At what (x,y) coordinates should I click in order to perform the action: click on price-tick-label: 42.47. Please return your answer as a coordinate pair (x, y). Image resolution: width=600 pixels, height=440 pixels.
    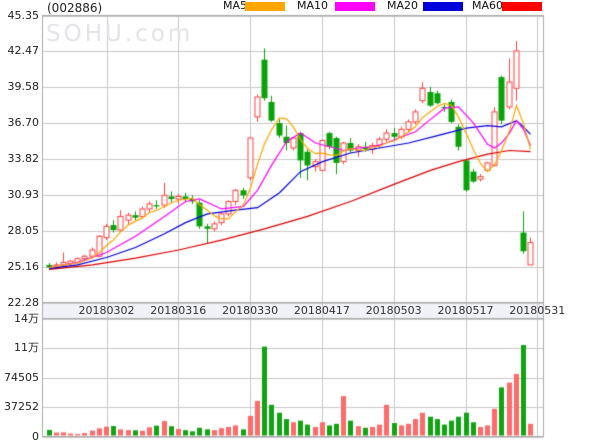
    Looking at the image, I should click on (23, 51).